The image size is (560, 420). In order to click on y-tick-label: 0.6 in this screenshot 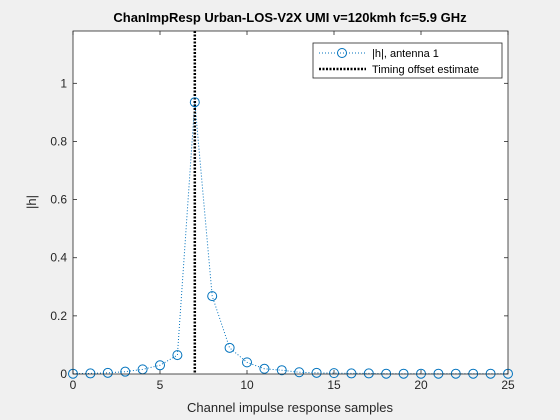, I will do `click(58, 200)`.